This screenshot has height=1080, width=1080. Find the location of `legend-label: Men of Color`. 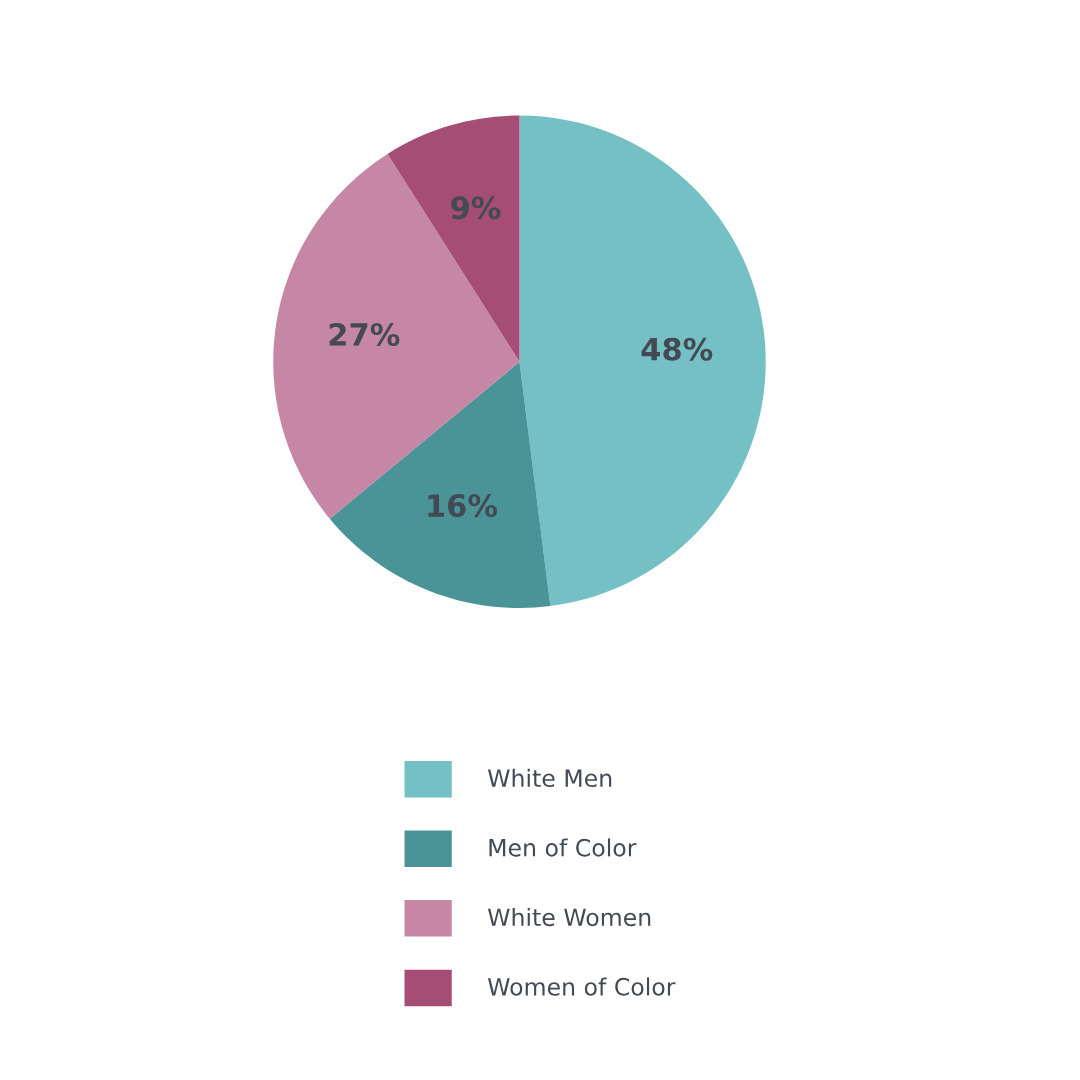

legend-label: Men of Color is located at coordinates (563, 847).